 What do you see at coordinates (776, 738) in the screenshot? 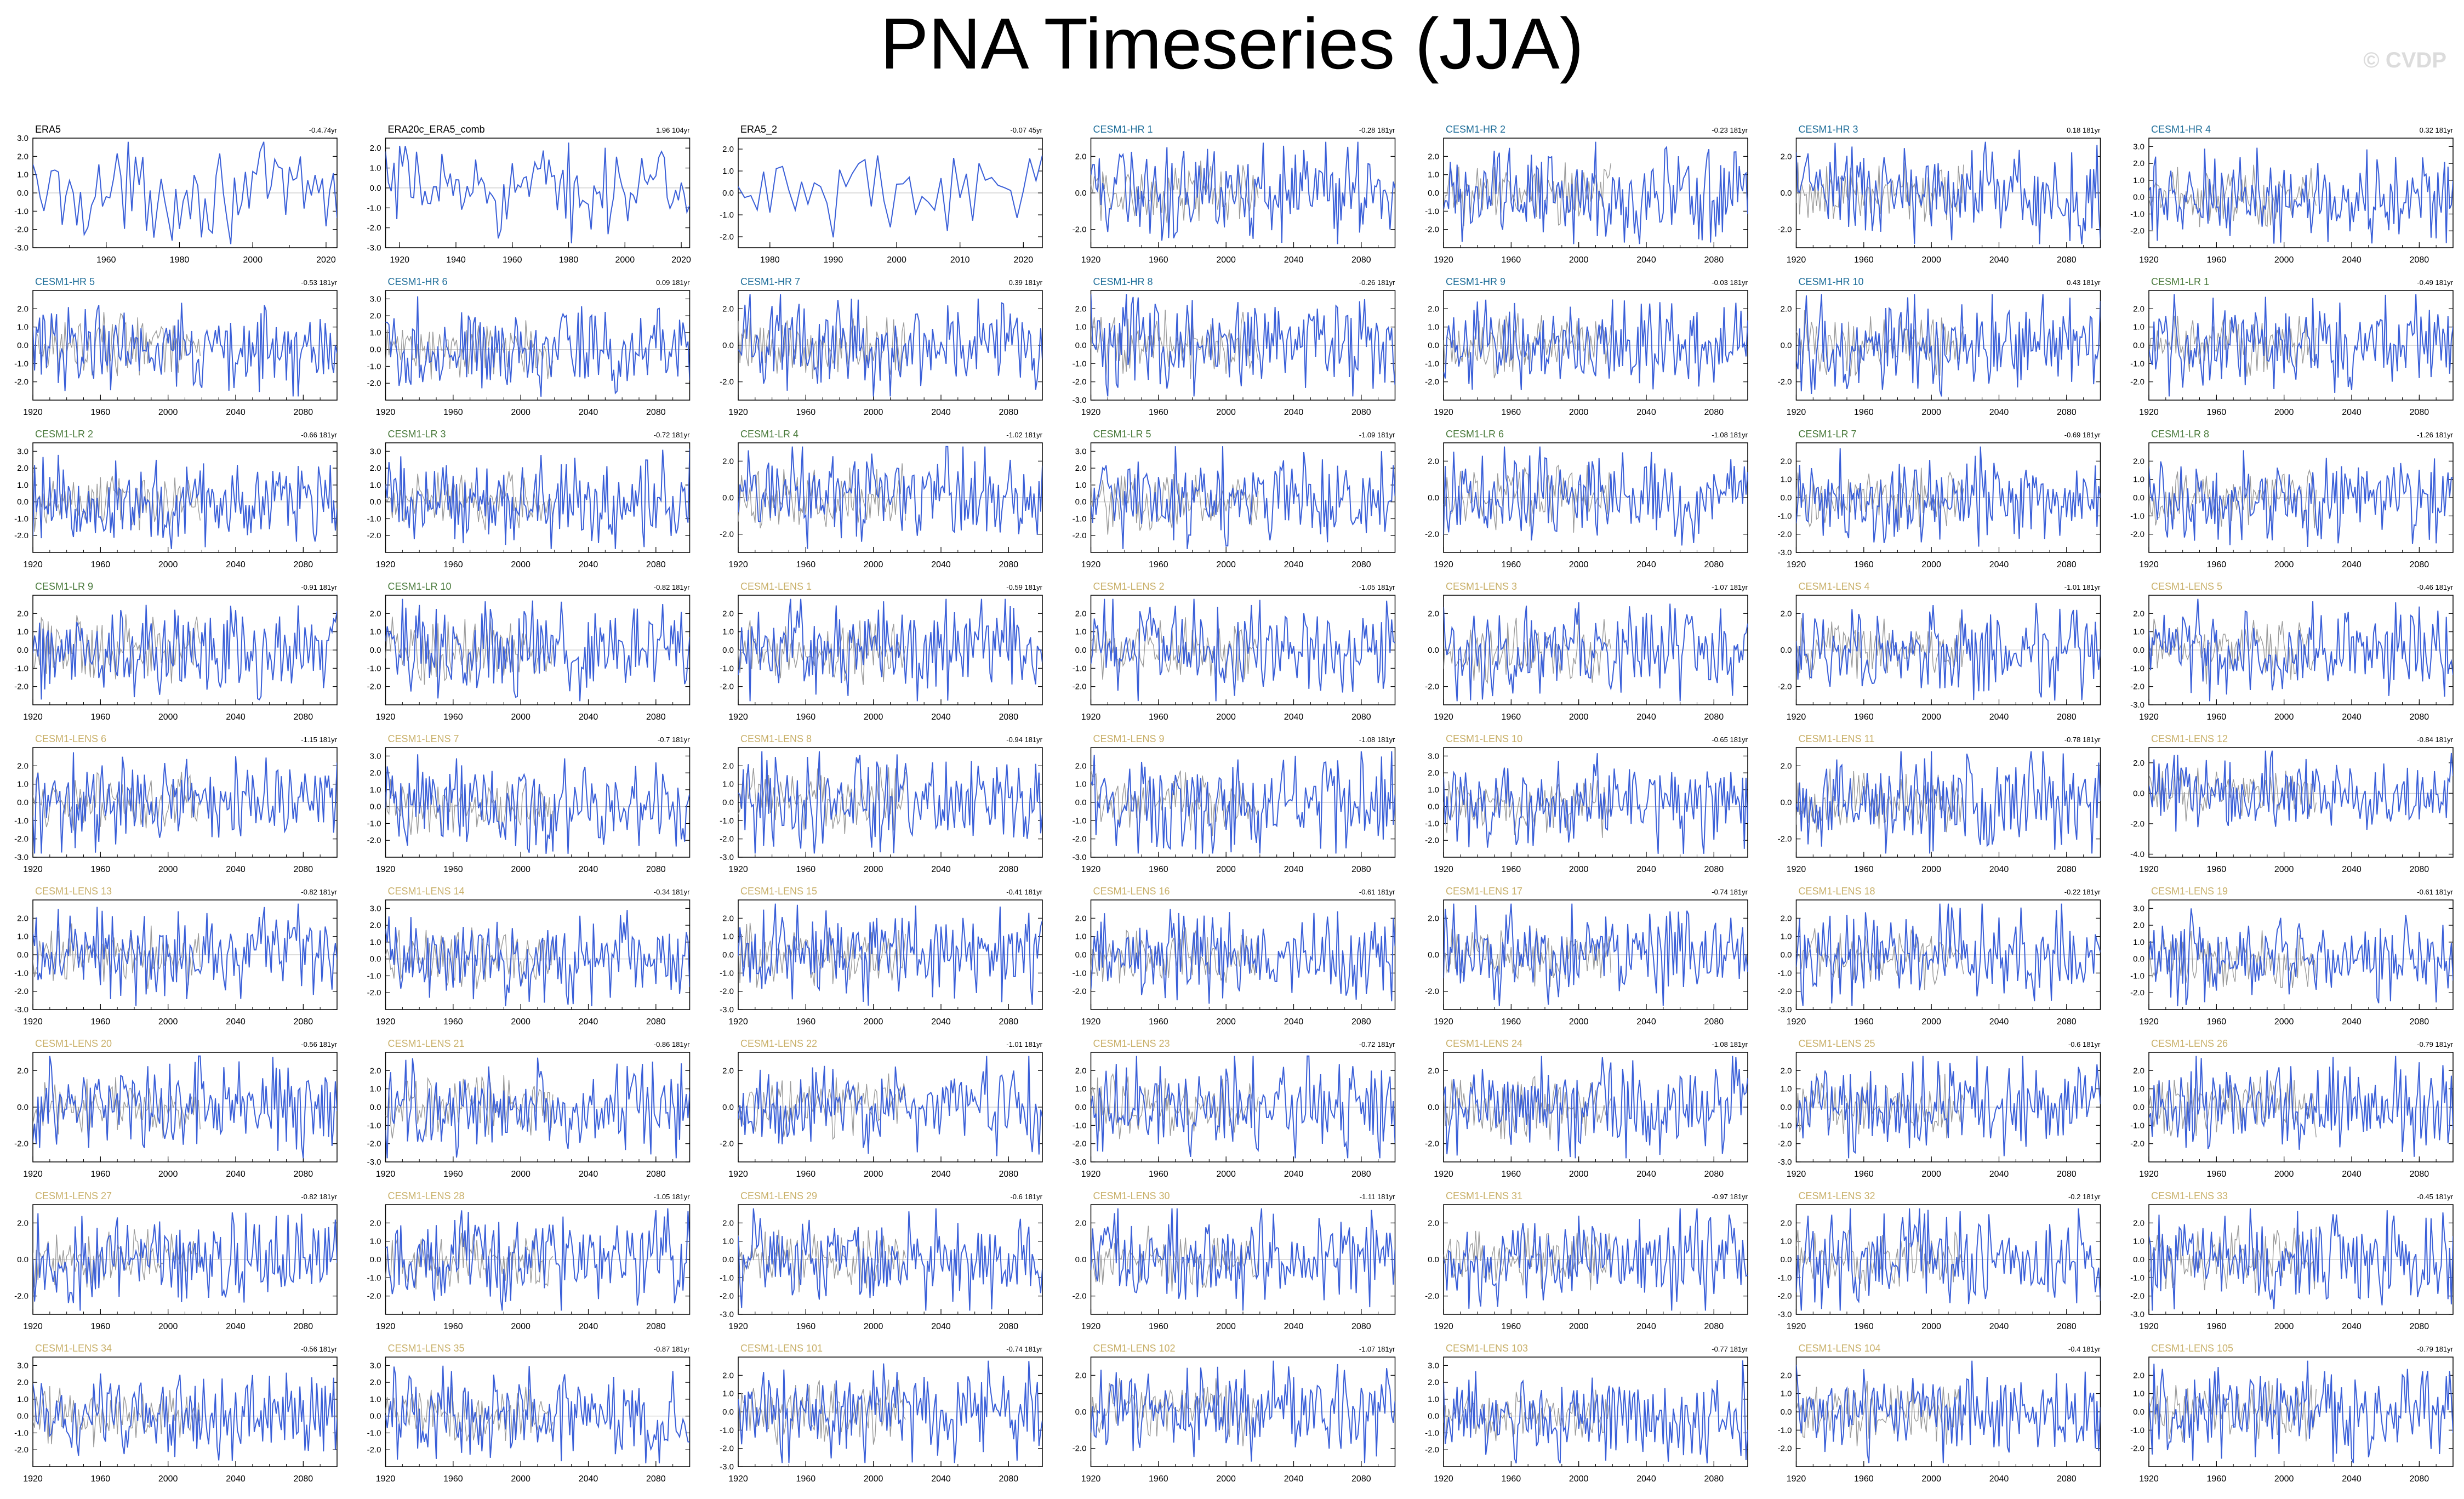
I see `panel-label: CESM1-LENS 8` at bounding box center [776, 738].